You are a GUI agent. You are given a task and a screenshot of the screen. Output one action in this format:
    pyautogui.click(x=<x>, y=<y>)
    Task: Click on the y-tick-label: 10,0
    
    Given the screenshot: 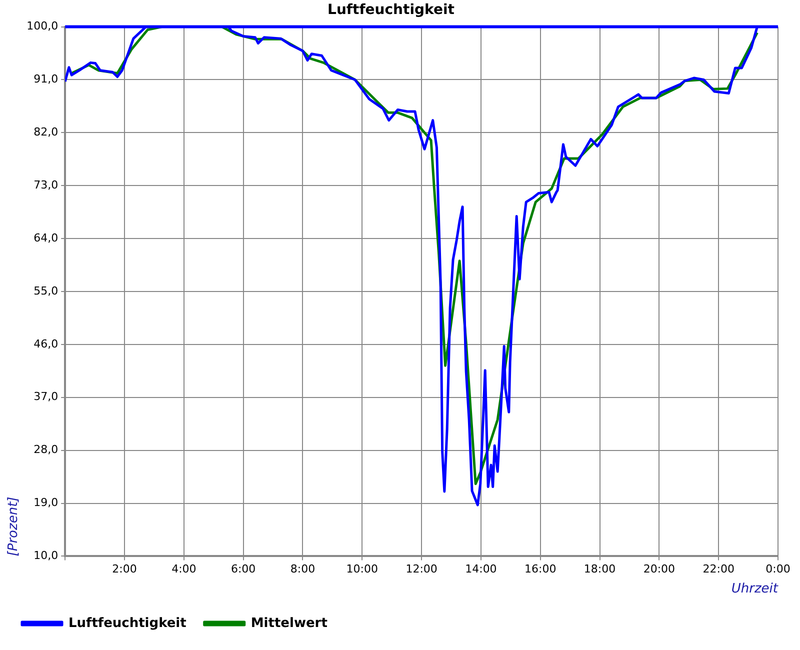 What is the action you would take?
    pyautogui.click(x=46, y=555)
    